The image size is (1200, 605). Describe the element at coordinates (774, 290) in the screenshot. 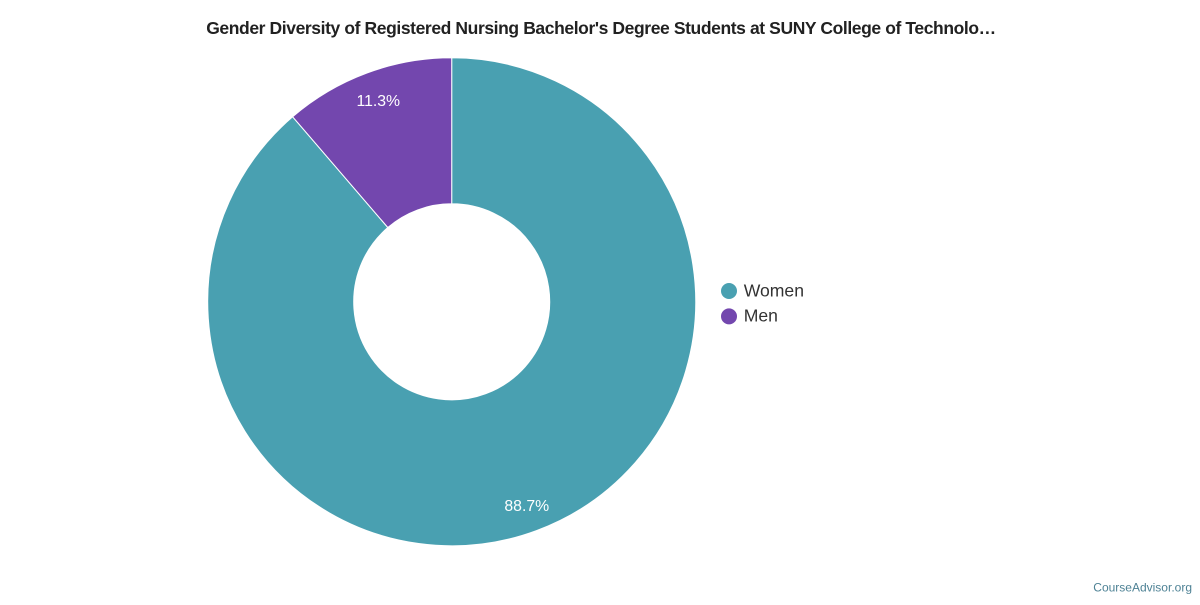

I see `svg-text: Women` at that location.